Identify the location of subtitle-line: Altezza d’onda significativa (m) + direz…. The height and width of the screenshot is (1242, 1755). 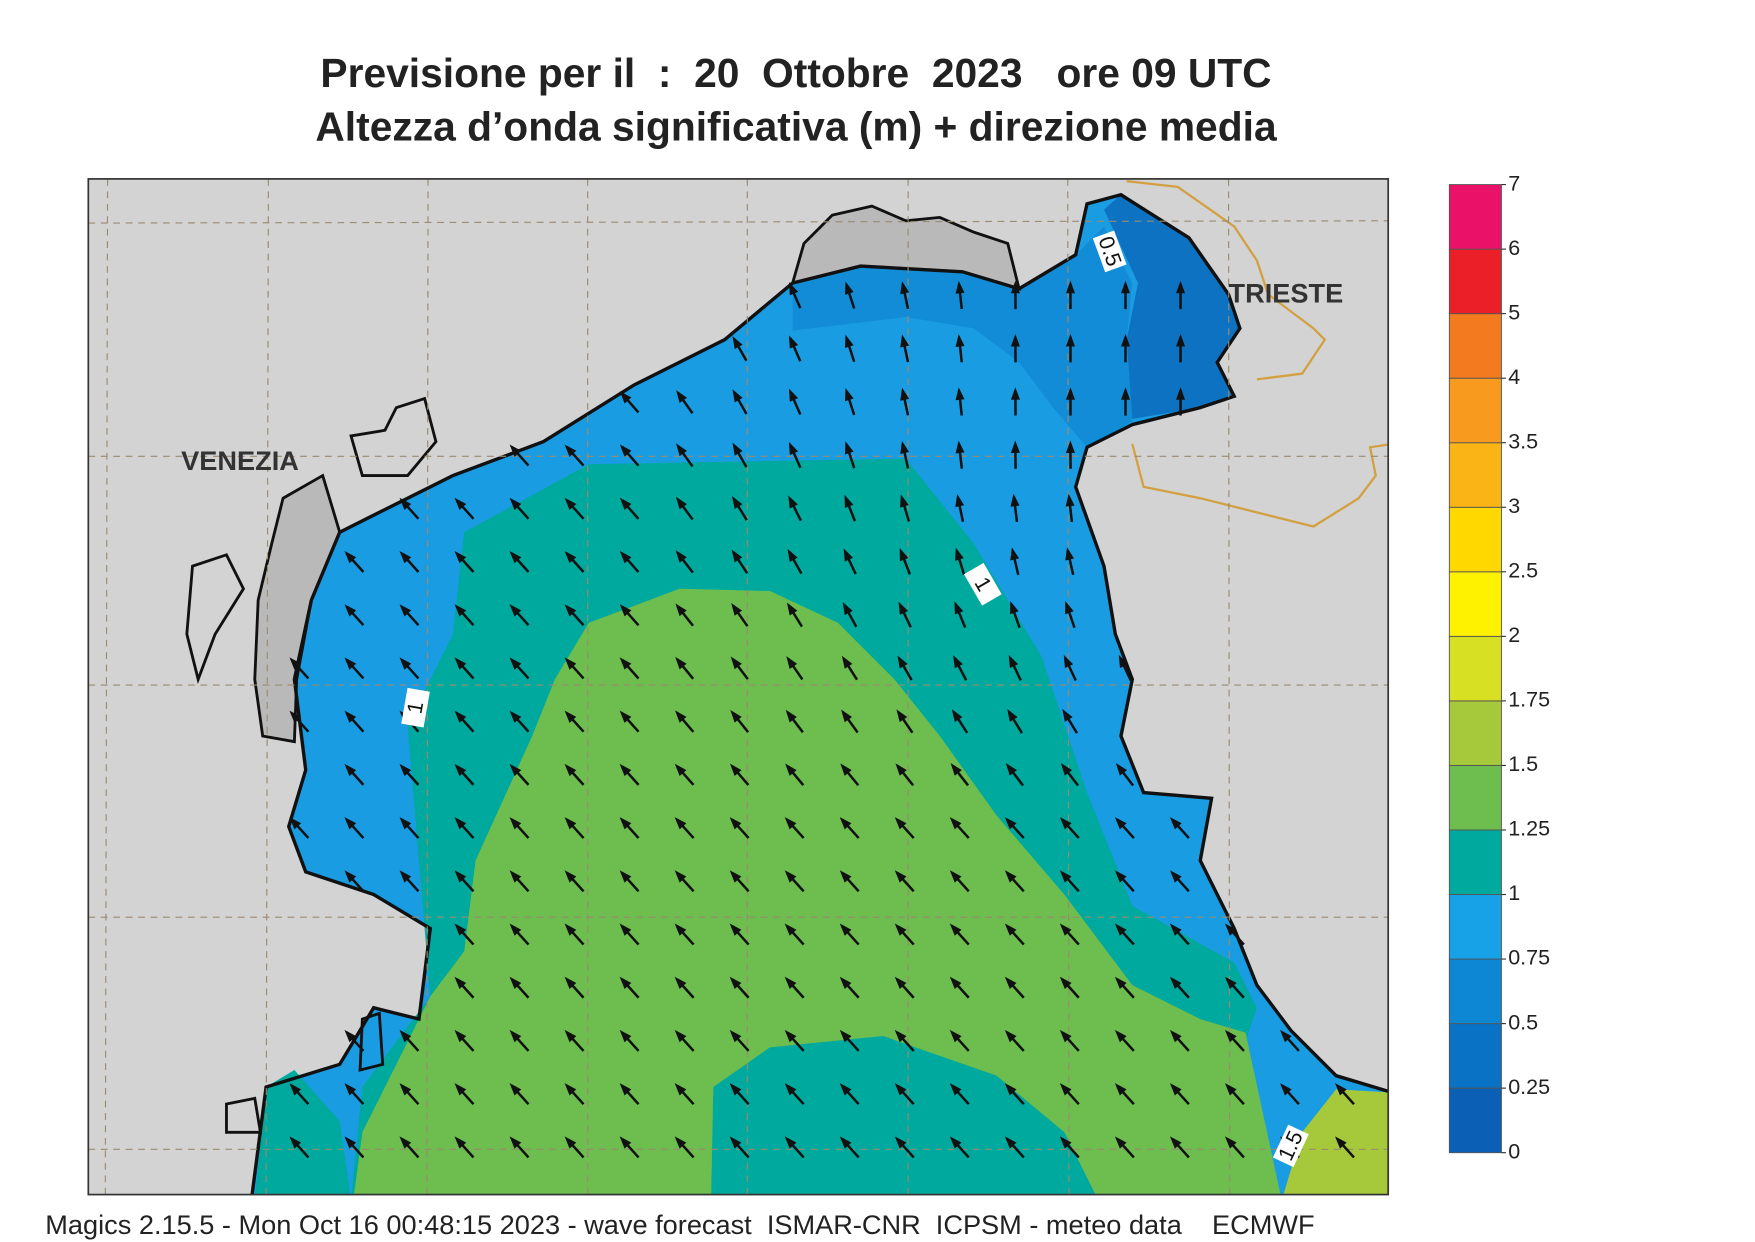
(796, 126).